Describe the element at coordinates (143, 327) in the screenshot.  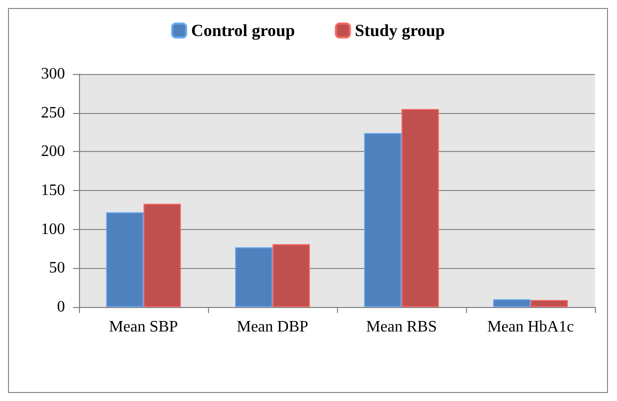
I see `x-tick-label: Mean SBP` at that location.